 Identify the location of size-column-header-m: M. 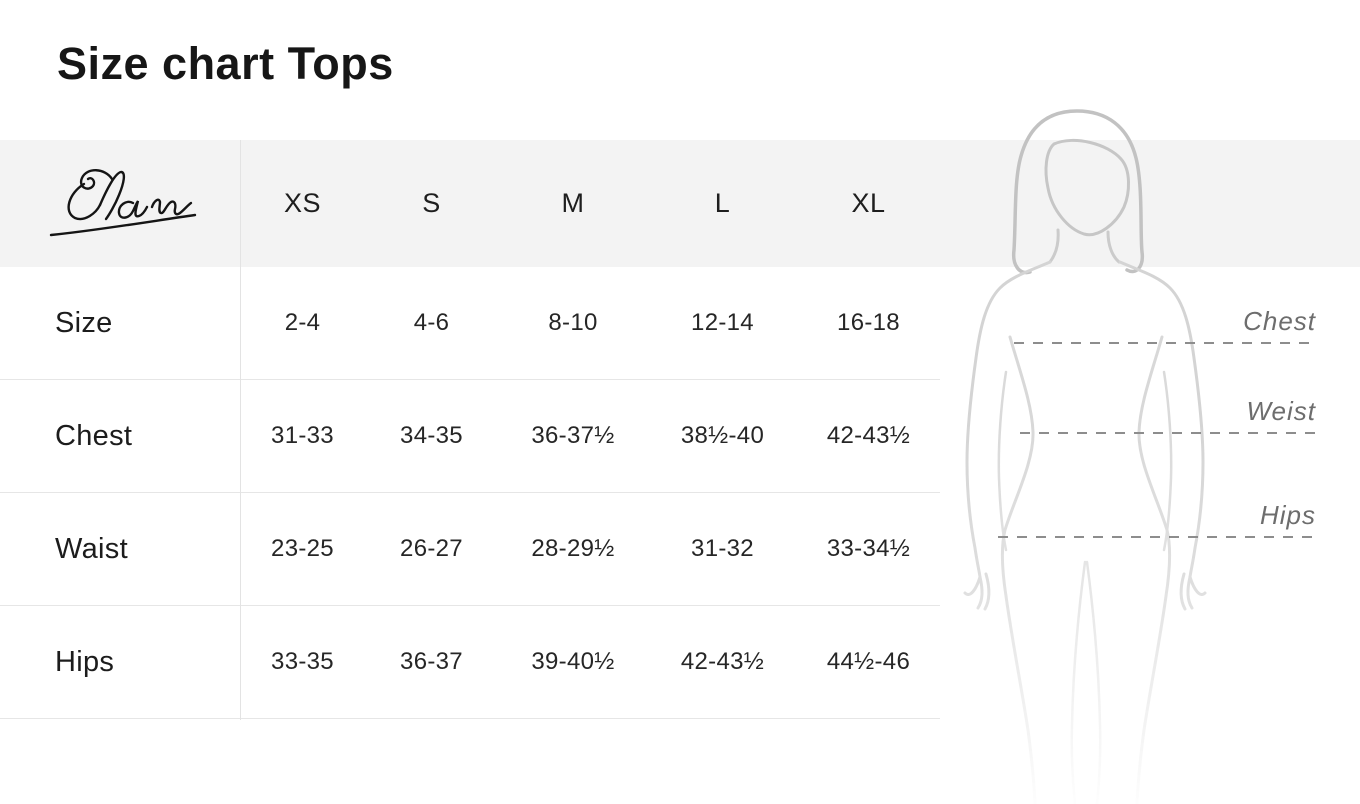
(573, 203).